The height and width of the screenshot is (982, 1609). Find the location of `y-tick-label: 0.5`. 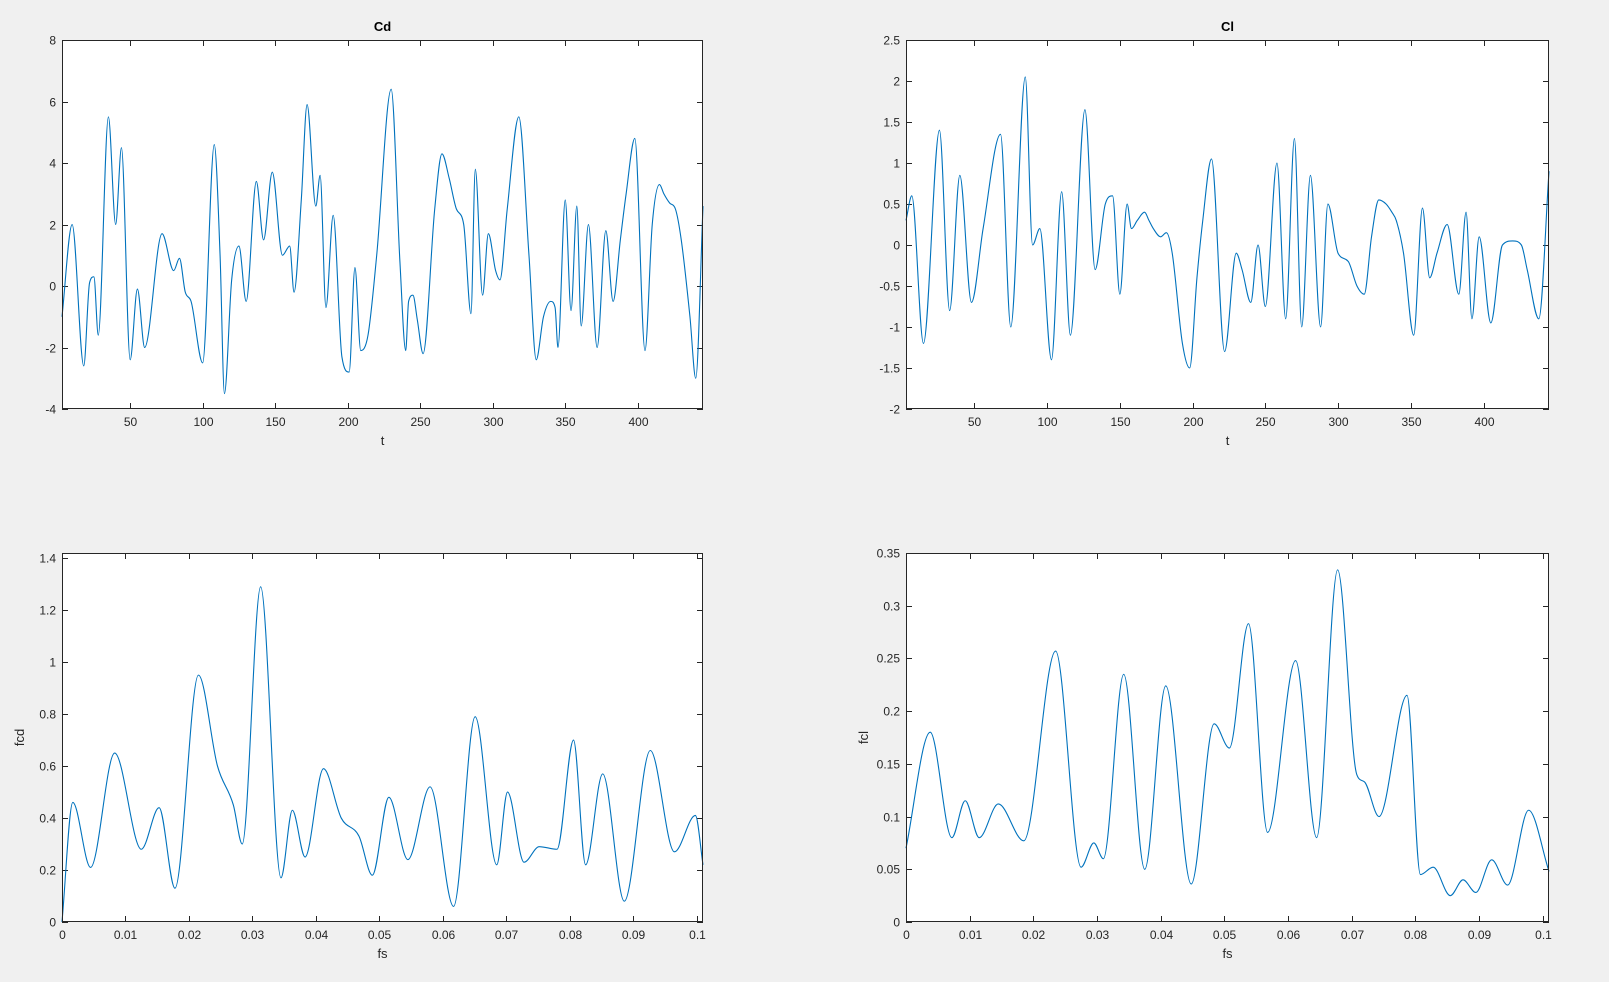

y-tick-label: 0.5 is located at coordinates (891, 205).